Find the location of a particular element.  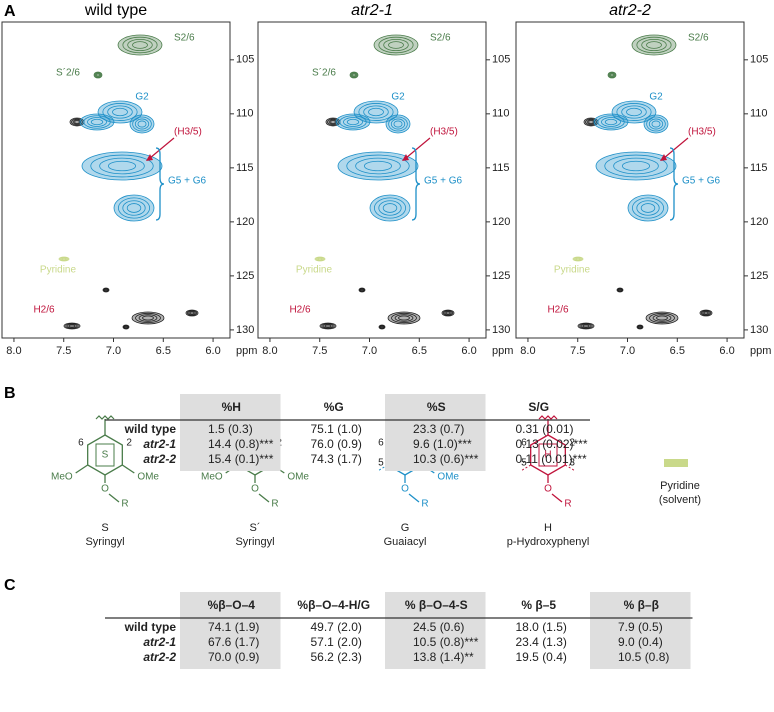

column-header: S/G is located at coordinates (538, 407).